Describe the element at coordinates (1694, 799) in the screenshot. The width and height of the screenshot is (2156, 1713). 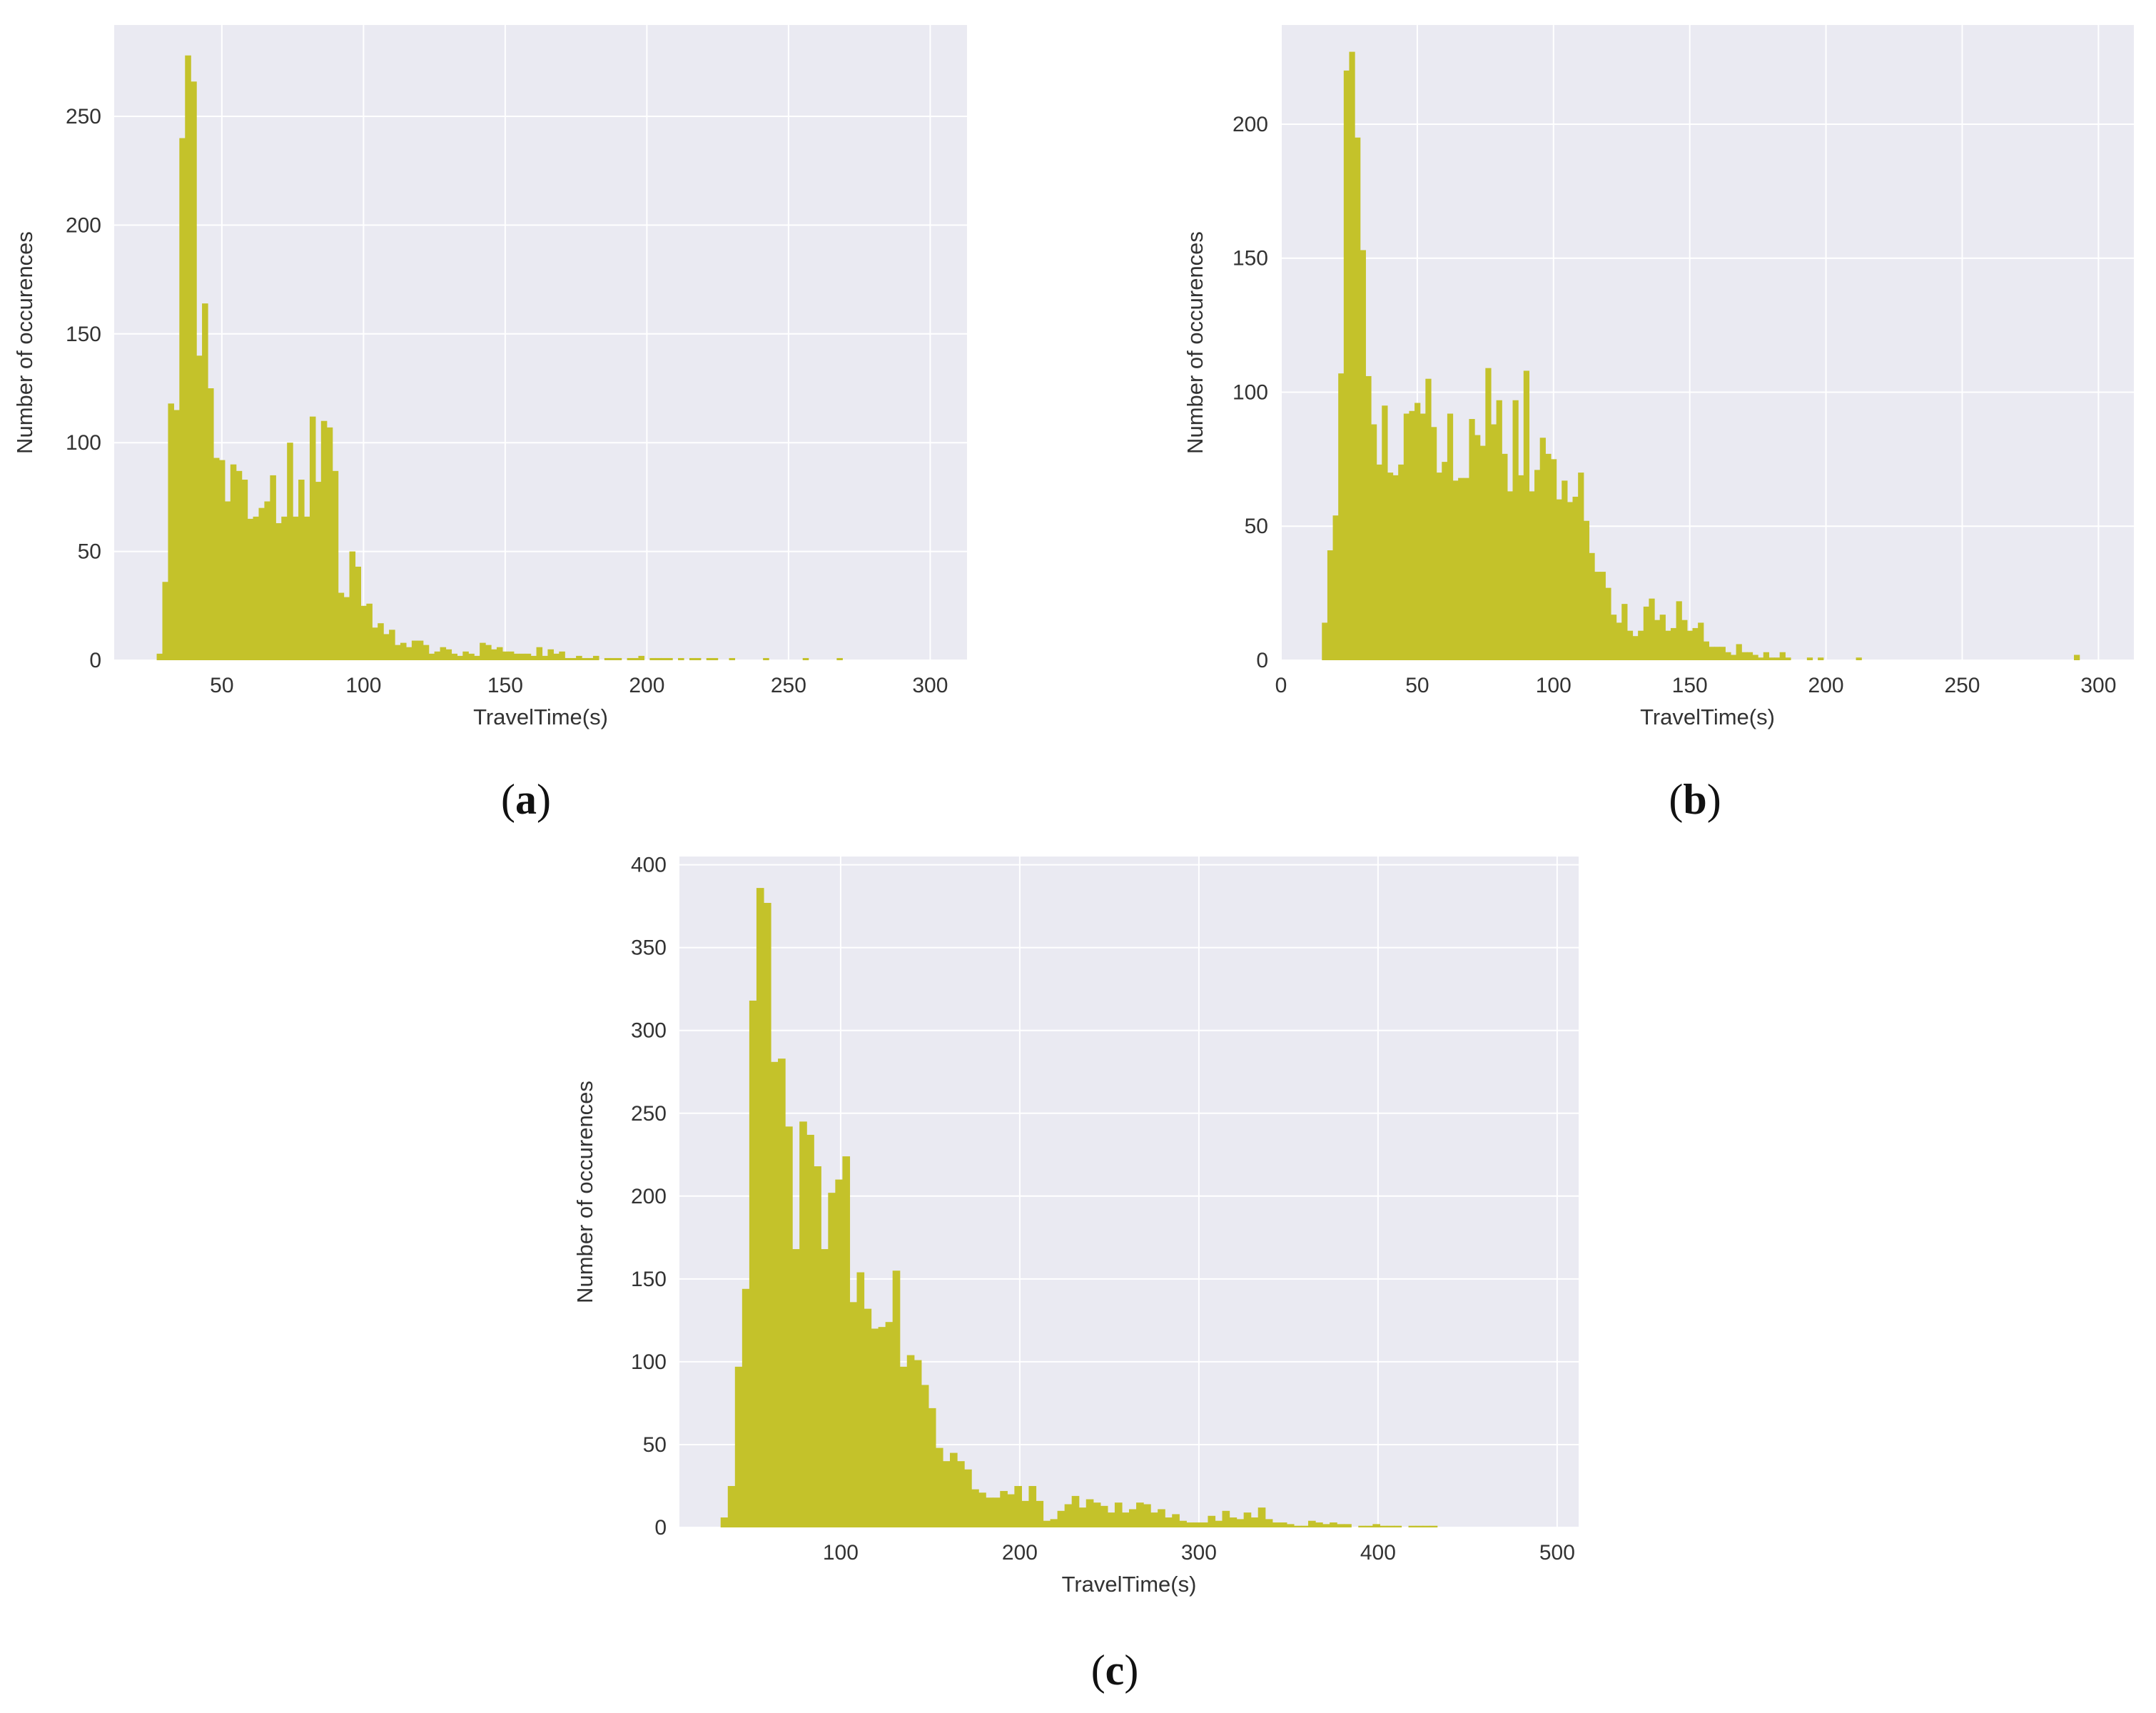
I see `panel-label-letter: b` at that location.